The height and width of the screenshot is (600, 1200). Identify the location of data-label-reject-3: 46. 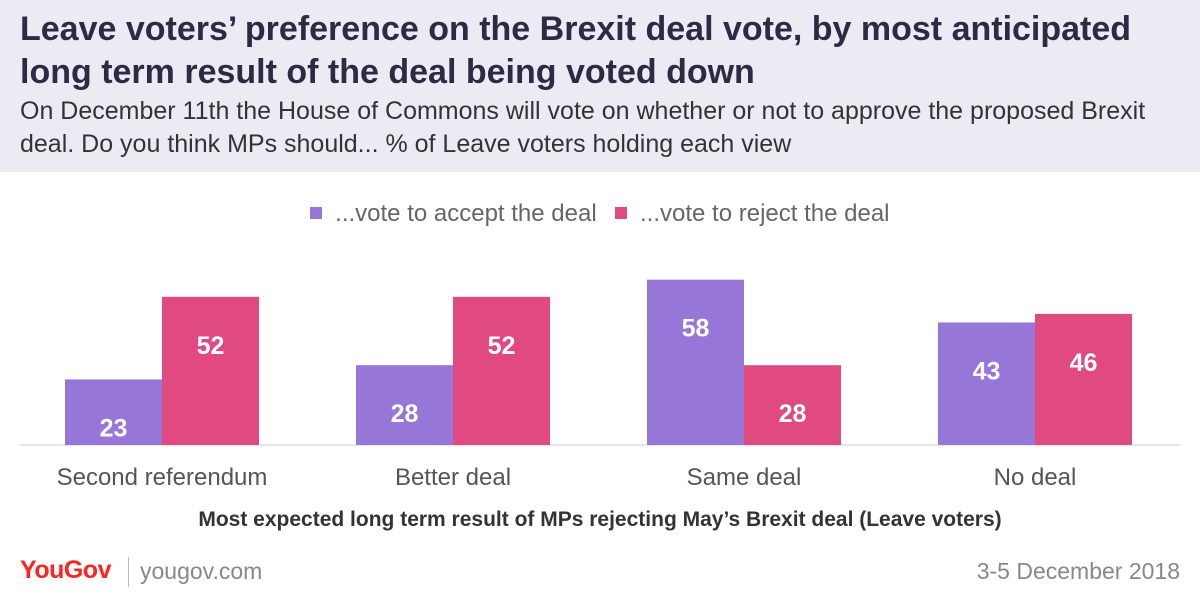
(1084, 363).